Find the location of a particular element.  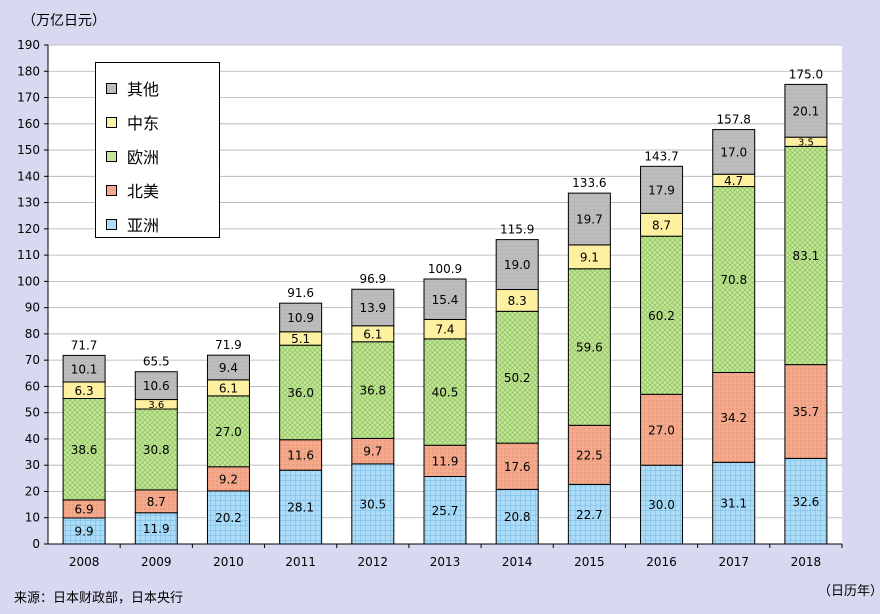

data-label-asia: 28.1 is located at coordinates (300, 508).